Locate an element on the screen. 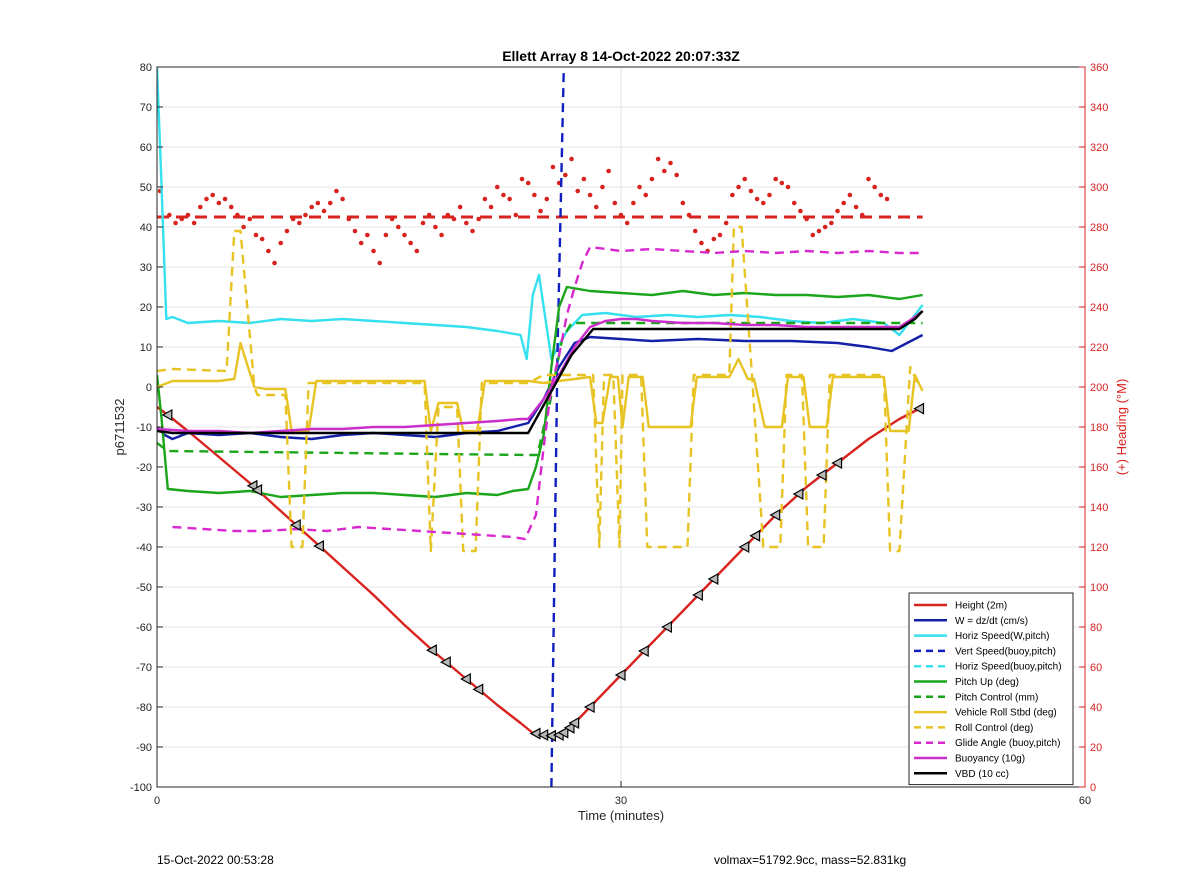  footer-timestamp: 15-Oct-2022 00:53:28 is located at coordinates (215, 860).